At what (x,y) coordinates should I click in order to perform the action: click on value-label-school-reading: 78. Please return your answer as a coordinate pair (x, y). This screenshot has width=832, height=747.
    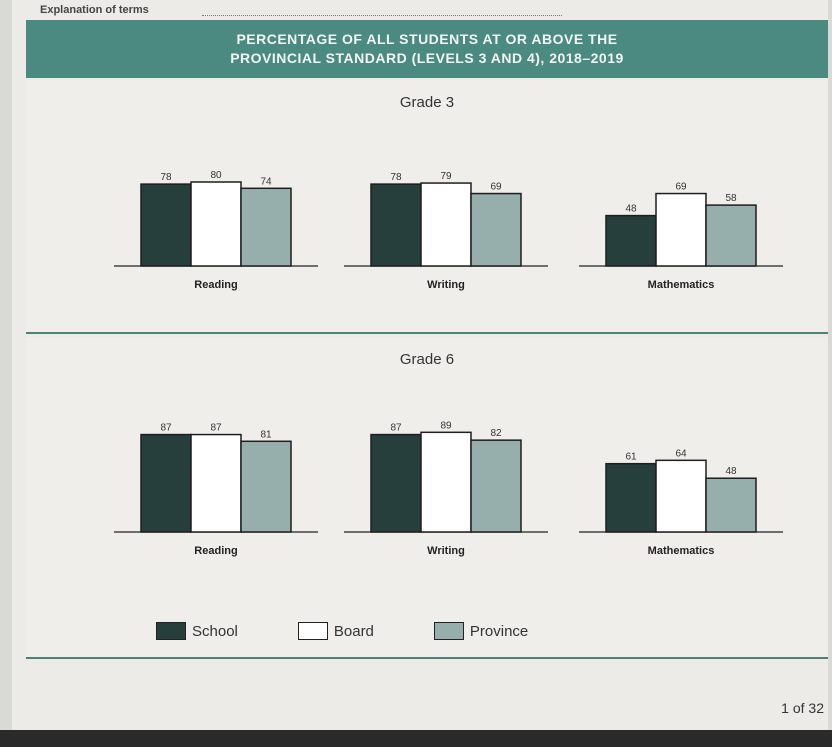
    Looking at the image, I should click on (166, 177).